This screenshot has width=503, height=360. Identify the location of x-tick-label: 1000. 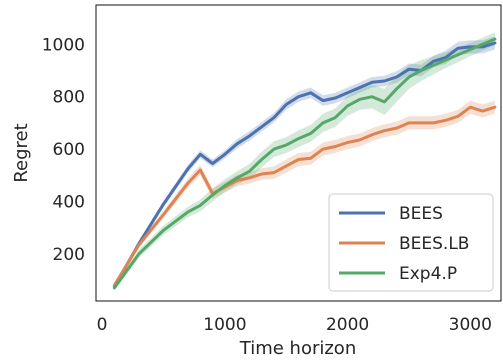
(224, 325).